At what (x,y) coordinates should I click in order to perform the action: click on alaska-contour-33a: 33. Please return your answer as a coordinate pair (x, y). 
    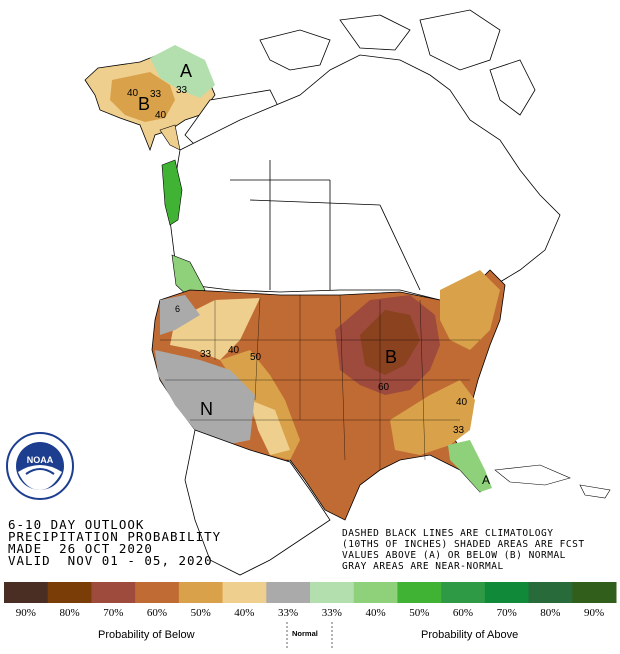
    Looking at the image, I should click on (156, 94).